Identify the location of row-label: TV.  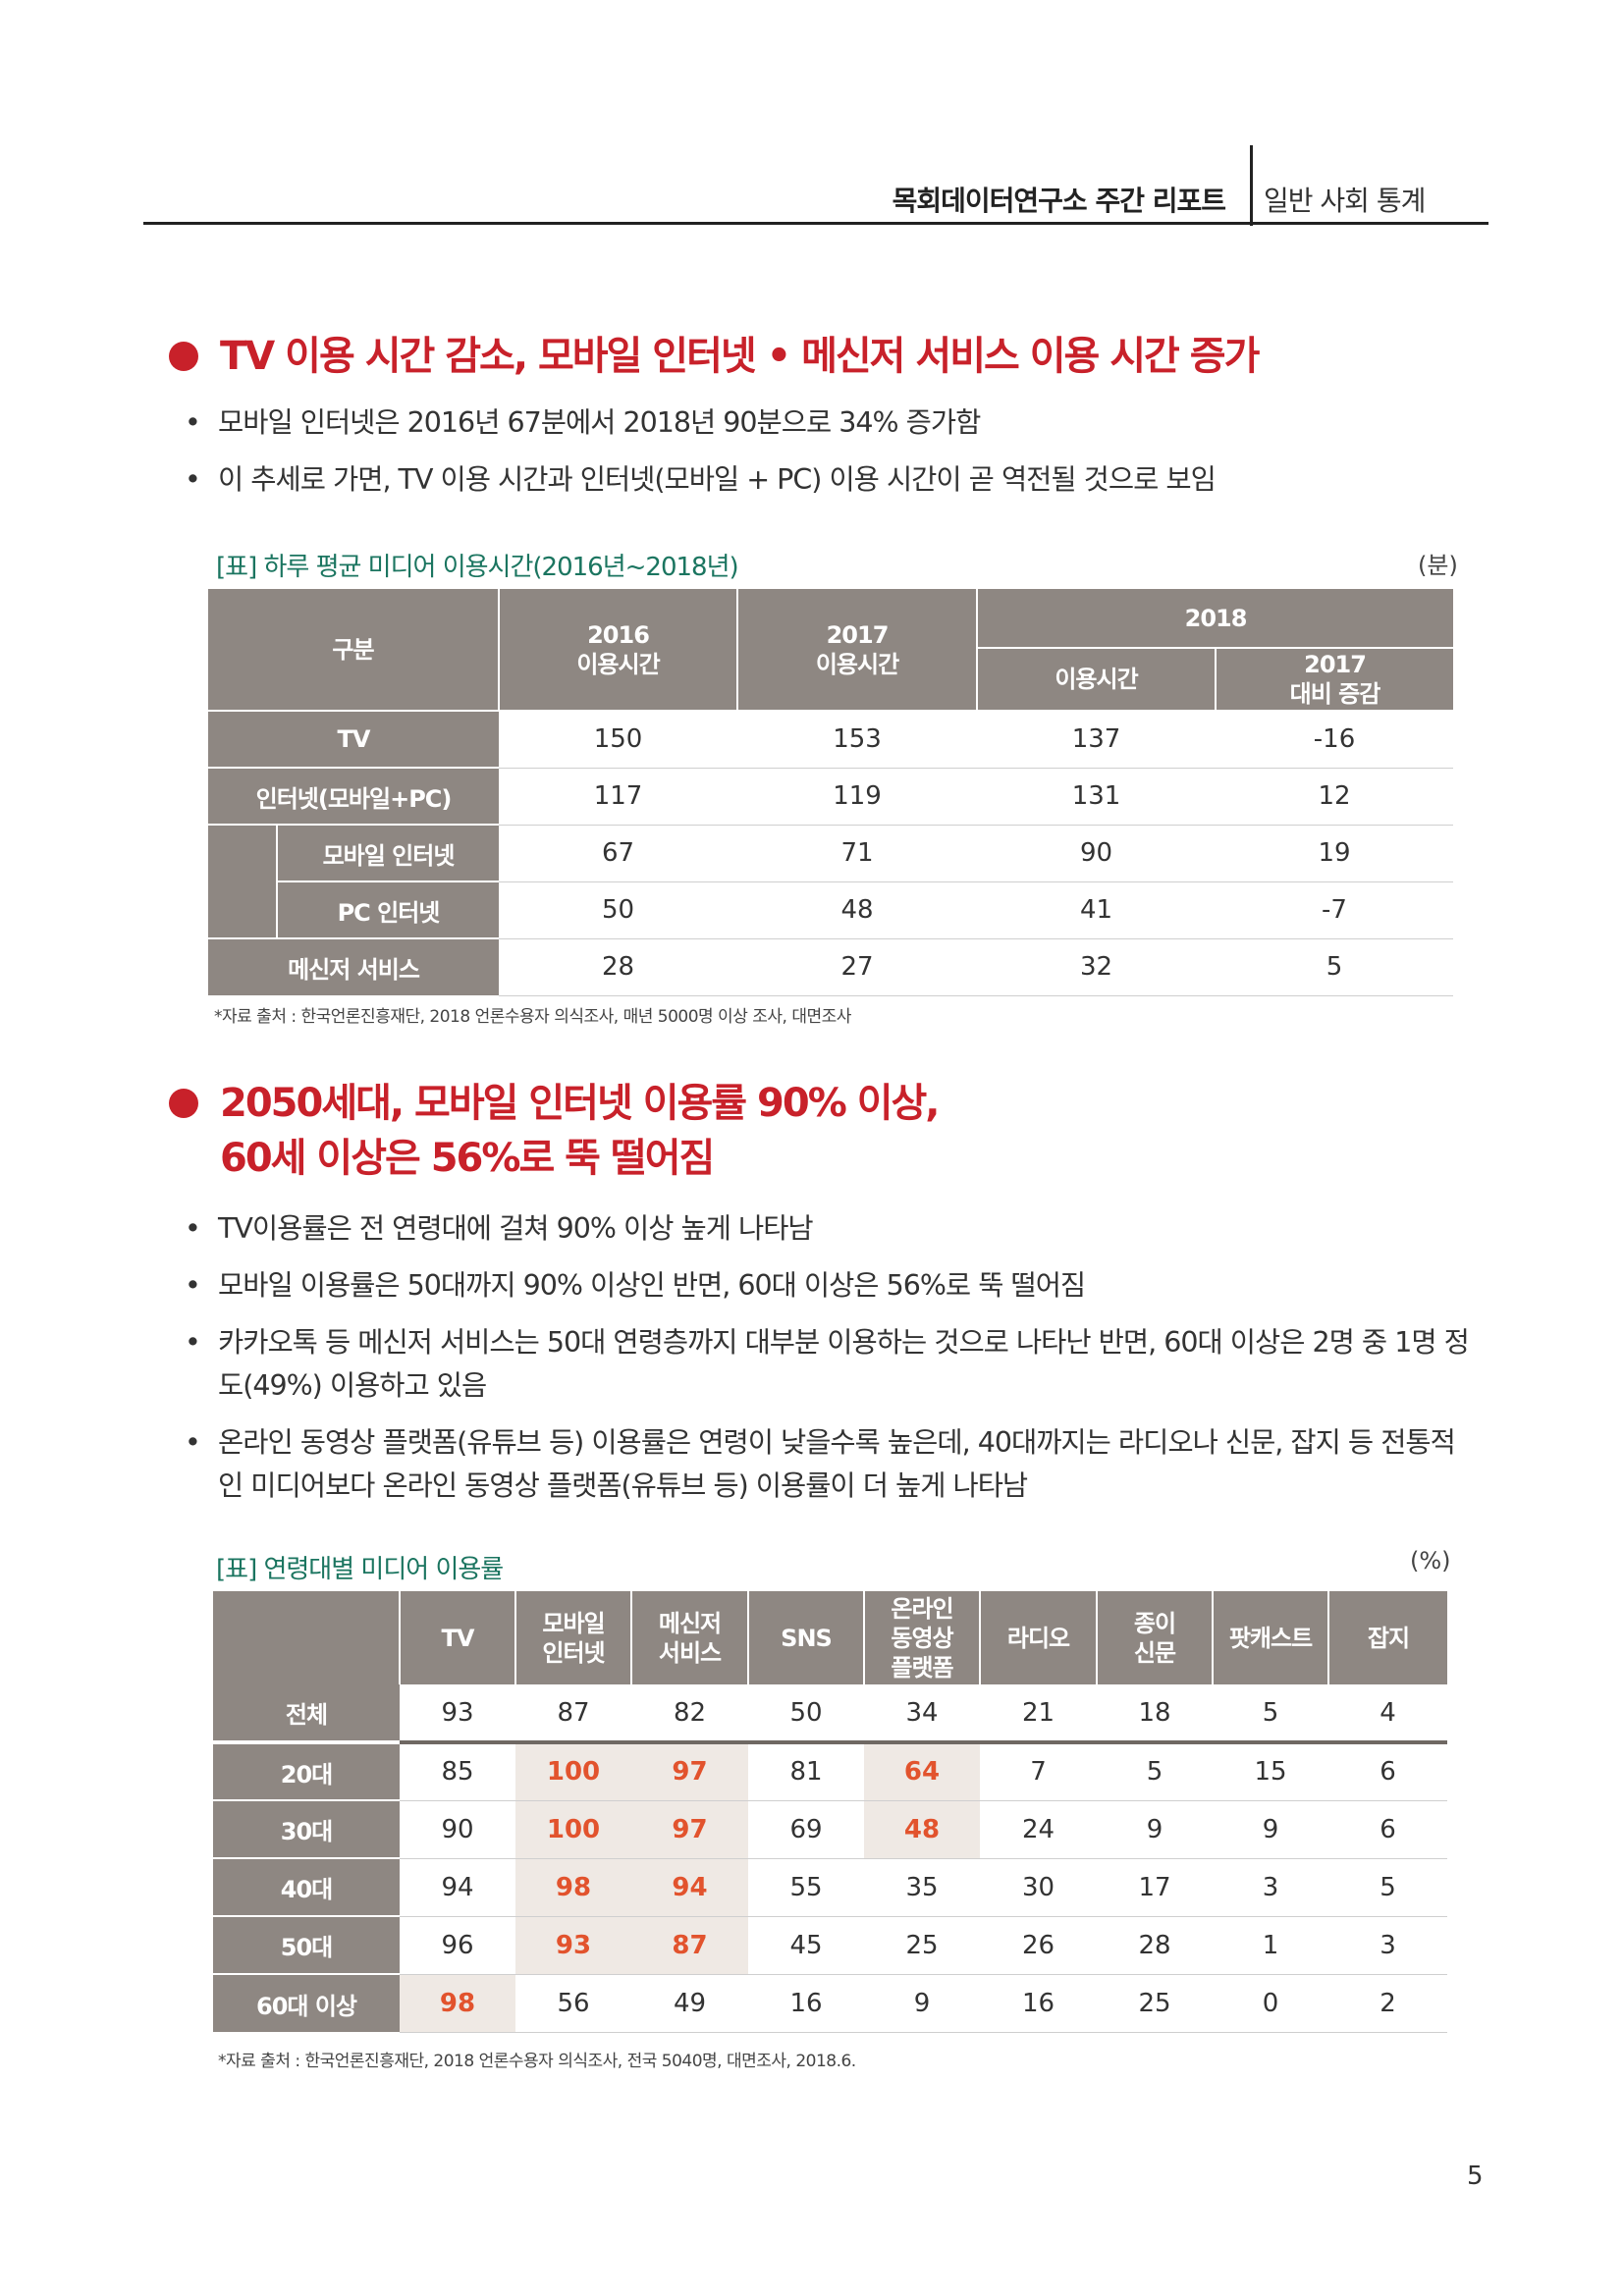
(354, 740).